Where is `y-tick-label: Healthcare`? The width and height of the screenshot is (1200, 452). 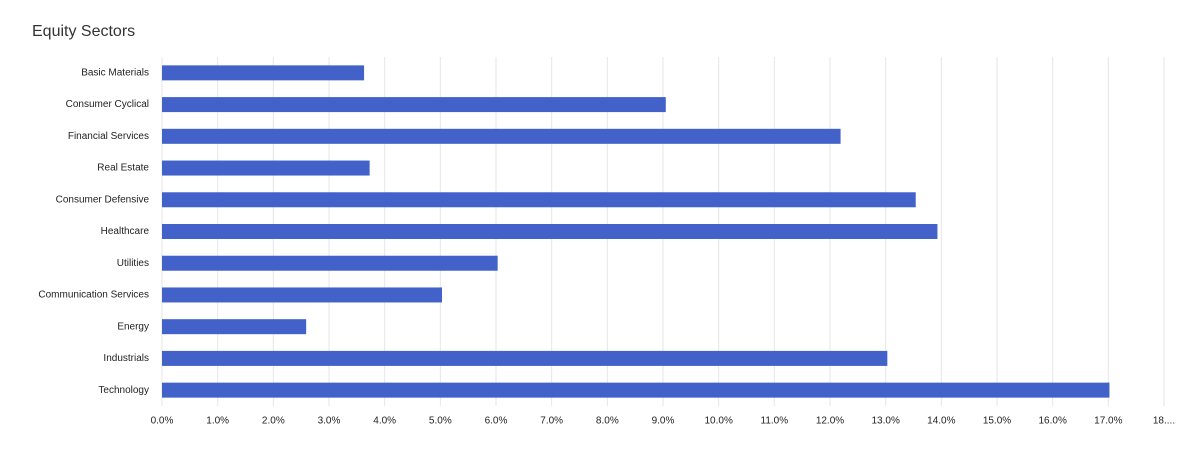 y-tick-label: Healthcare is located at coordinates (125, 231).